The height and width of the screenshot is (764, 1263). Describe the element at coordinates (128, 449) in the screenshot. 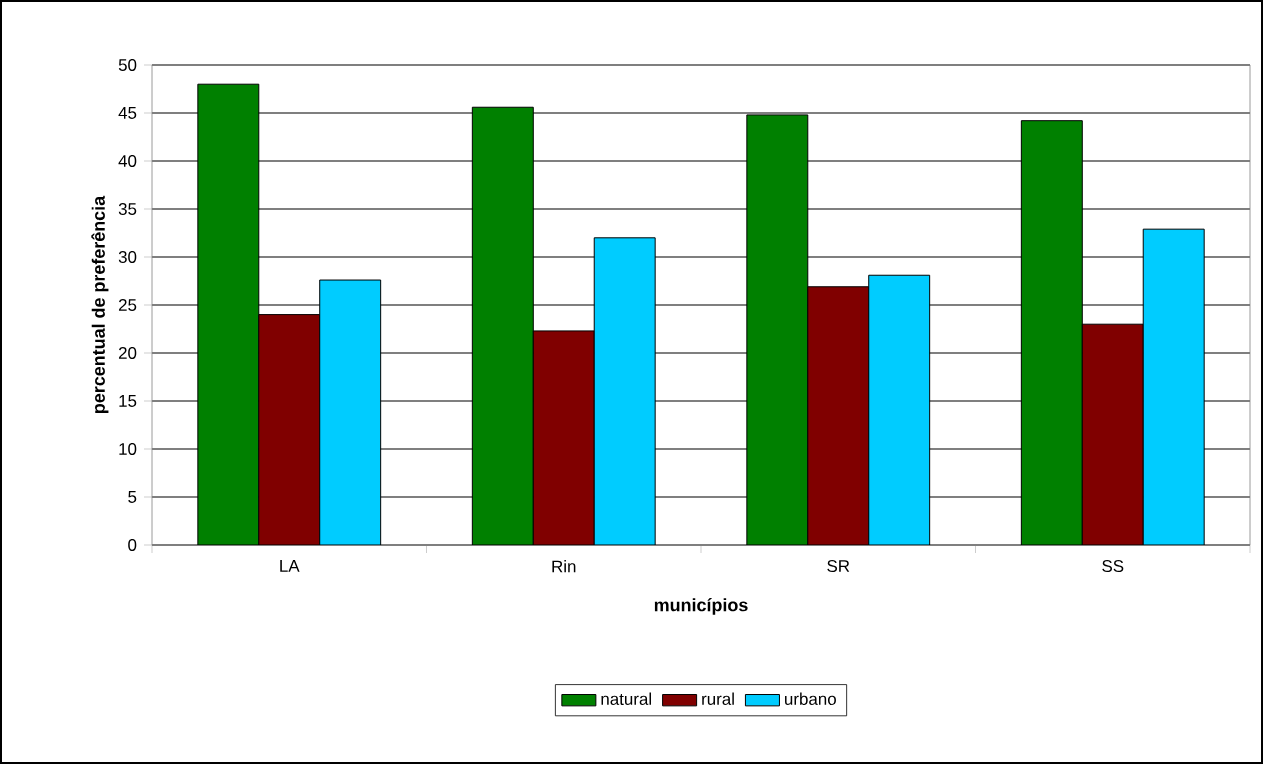

I see `y-tick-label: 10` at that location.